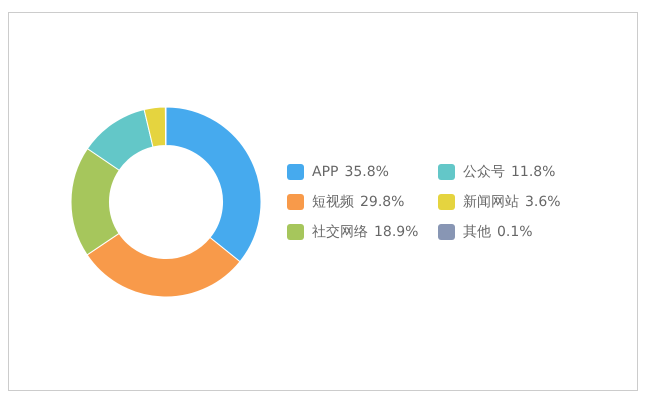 The height and width of the screenshot is (400, 645). What do you see at coordinates (543, 202) in the screenshot?
I see `data-label: 3.6%` at bounding box center [543, 202].